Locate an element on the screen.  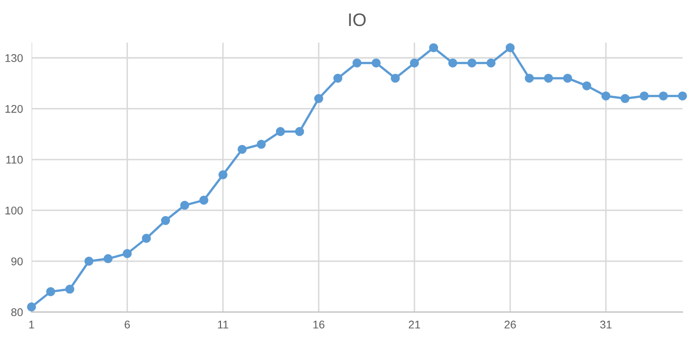
x-tick-label: 6 is located at coordinates (127, 324).